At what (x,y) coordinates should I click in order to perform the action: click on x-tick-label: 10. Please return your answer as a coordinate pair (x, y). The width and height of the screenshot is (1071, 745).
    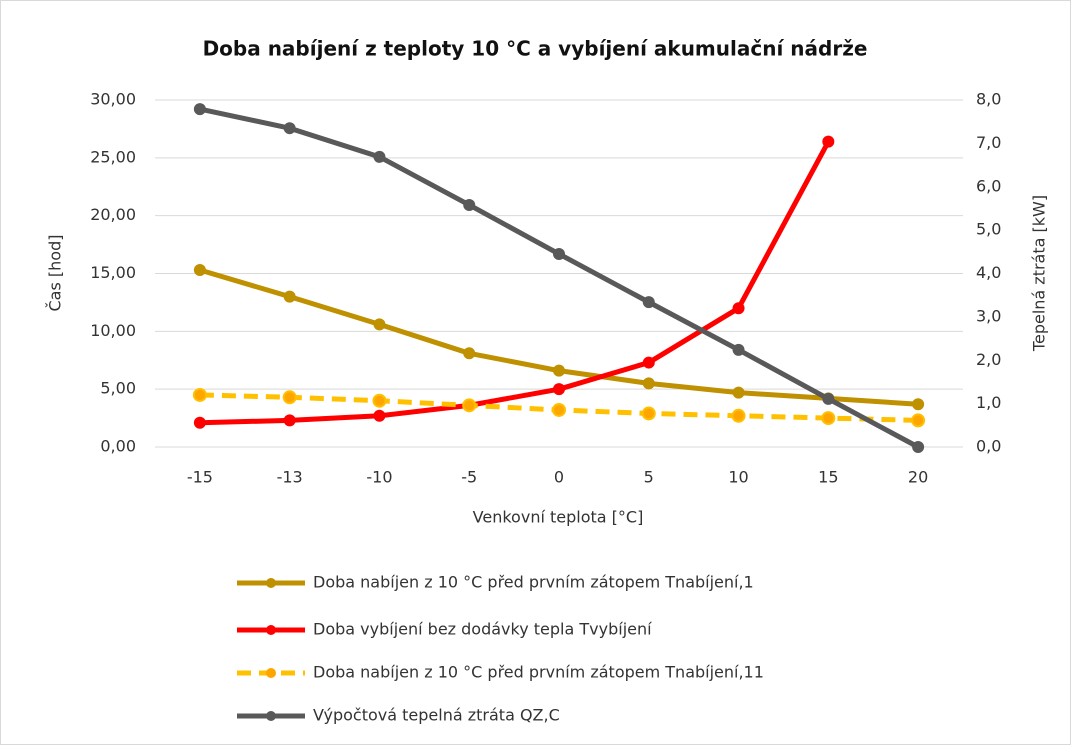
    Looking at the image, I should click on (738, 477).